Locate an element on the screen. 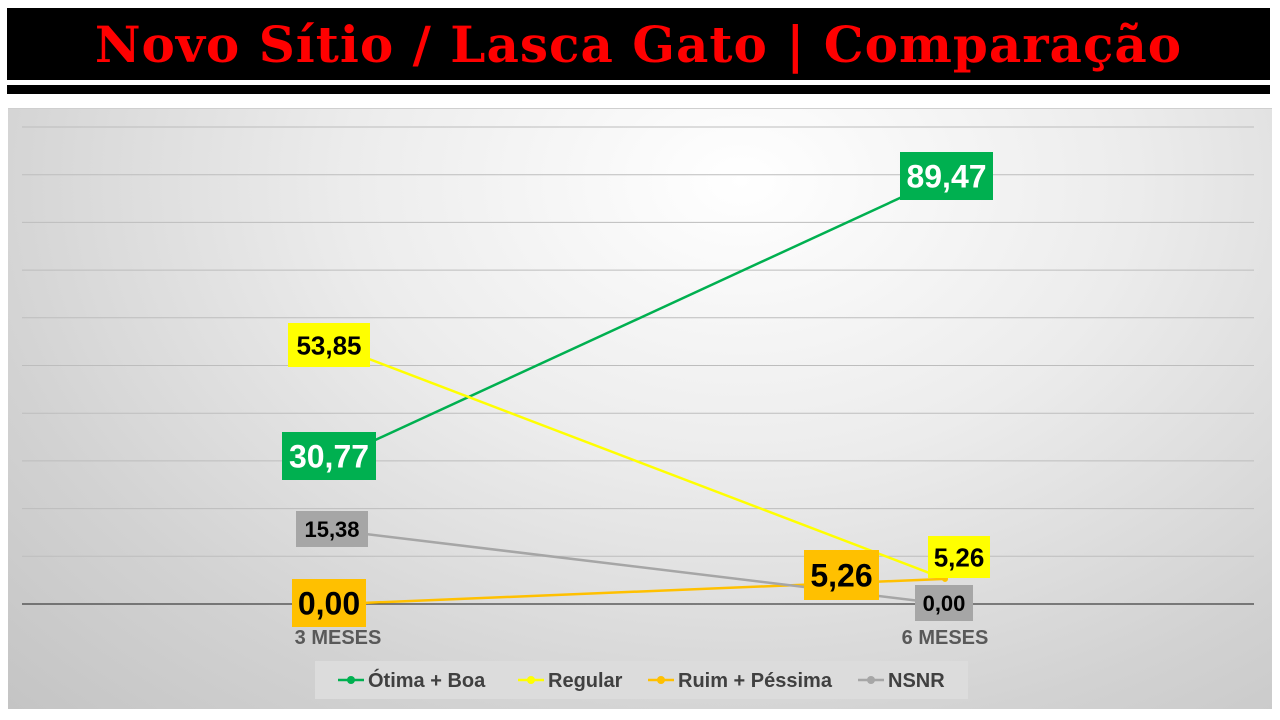 Image resolution: width=1280 pixels, height=720 pixels. legend-item: Ótima + Boa is located at coordinates (412, 680).